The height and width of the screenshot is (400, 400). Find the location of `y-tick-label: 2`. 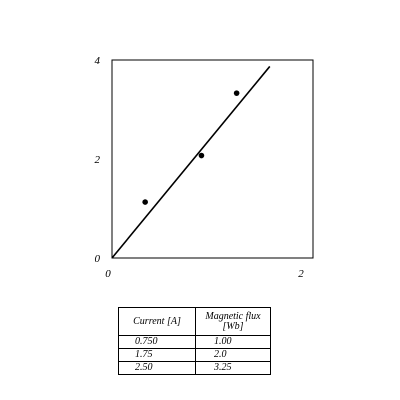

y-tick-label: 2 is located at coordinates (98, 160).